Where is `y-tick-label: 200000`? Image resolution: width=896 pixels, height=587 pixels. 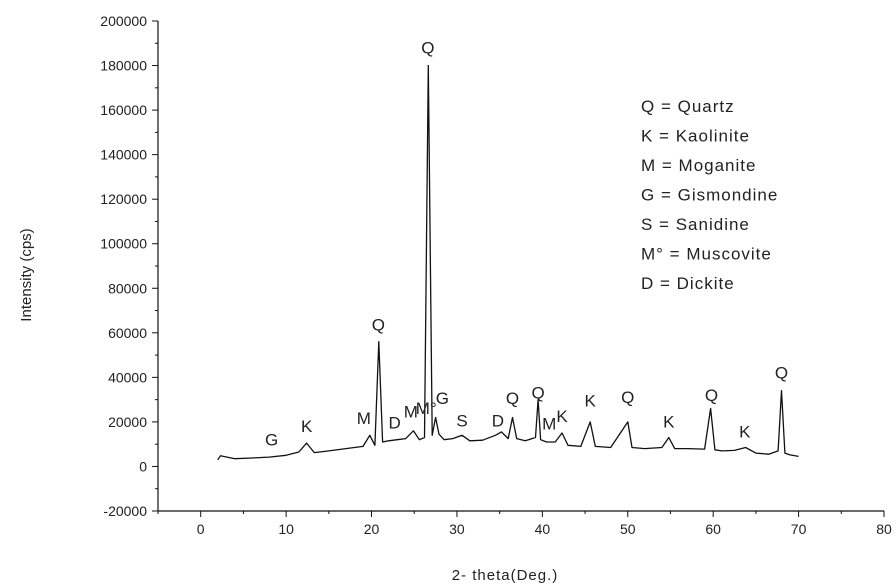
y-tick-label: 200000 is located at coordinates (123, 21).